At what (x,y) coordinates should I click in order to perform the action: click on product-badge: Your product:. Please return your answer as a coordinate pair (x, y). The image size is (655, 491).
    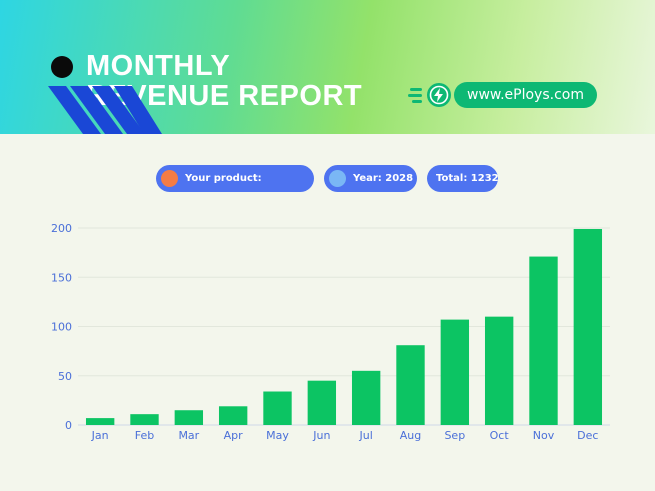
    Looking at the image, I should click on (235, 178).